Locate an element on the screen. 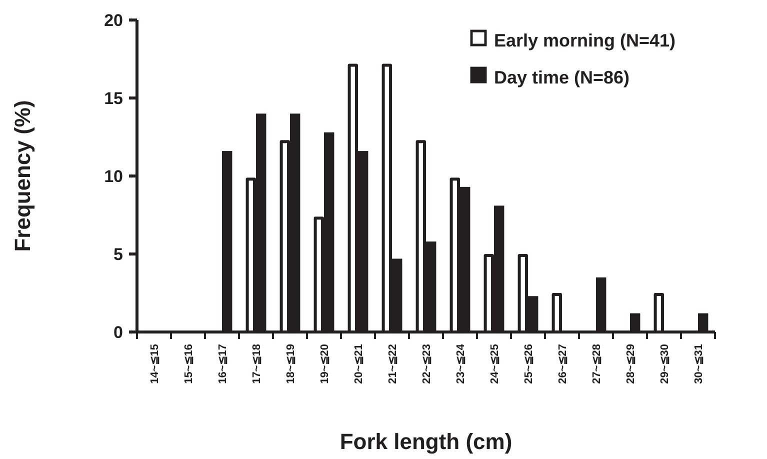 The height and width of the screenshot is (459, 767). x-tick-label: 14~≦15 is located at coordinates (154, 364).